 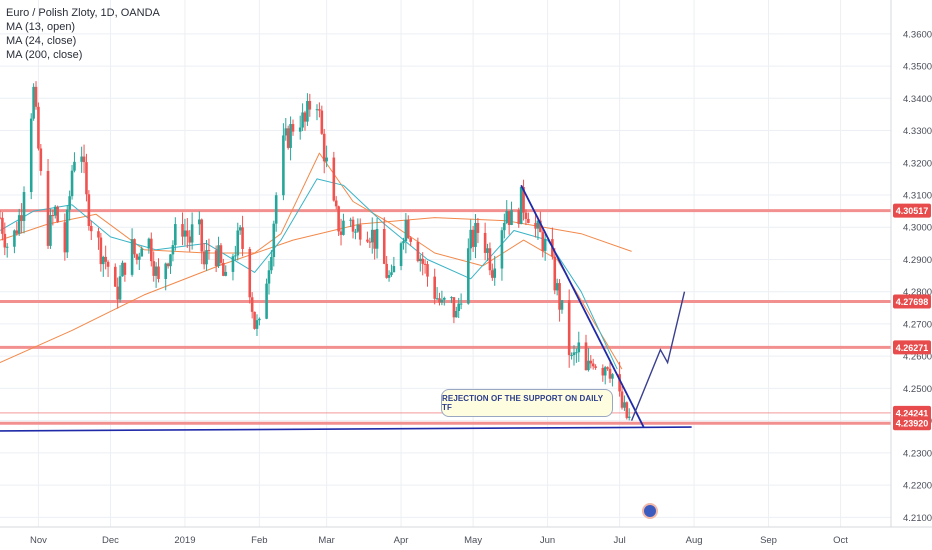 I want to click on support-trendline, so click(x=346, y=429).